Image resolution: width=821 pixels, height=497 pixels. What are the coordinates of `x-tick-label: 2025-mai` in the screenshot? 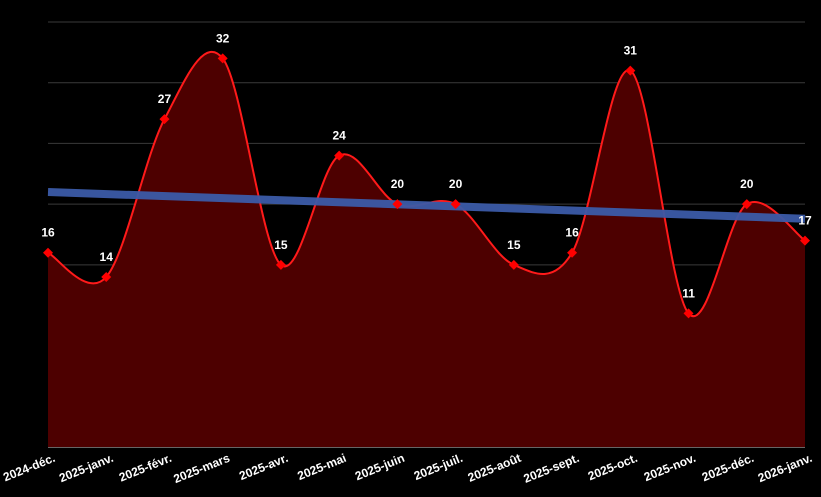 It's located at (321, 467).